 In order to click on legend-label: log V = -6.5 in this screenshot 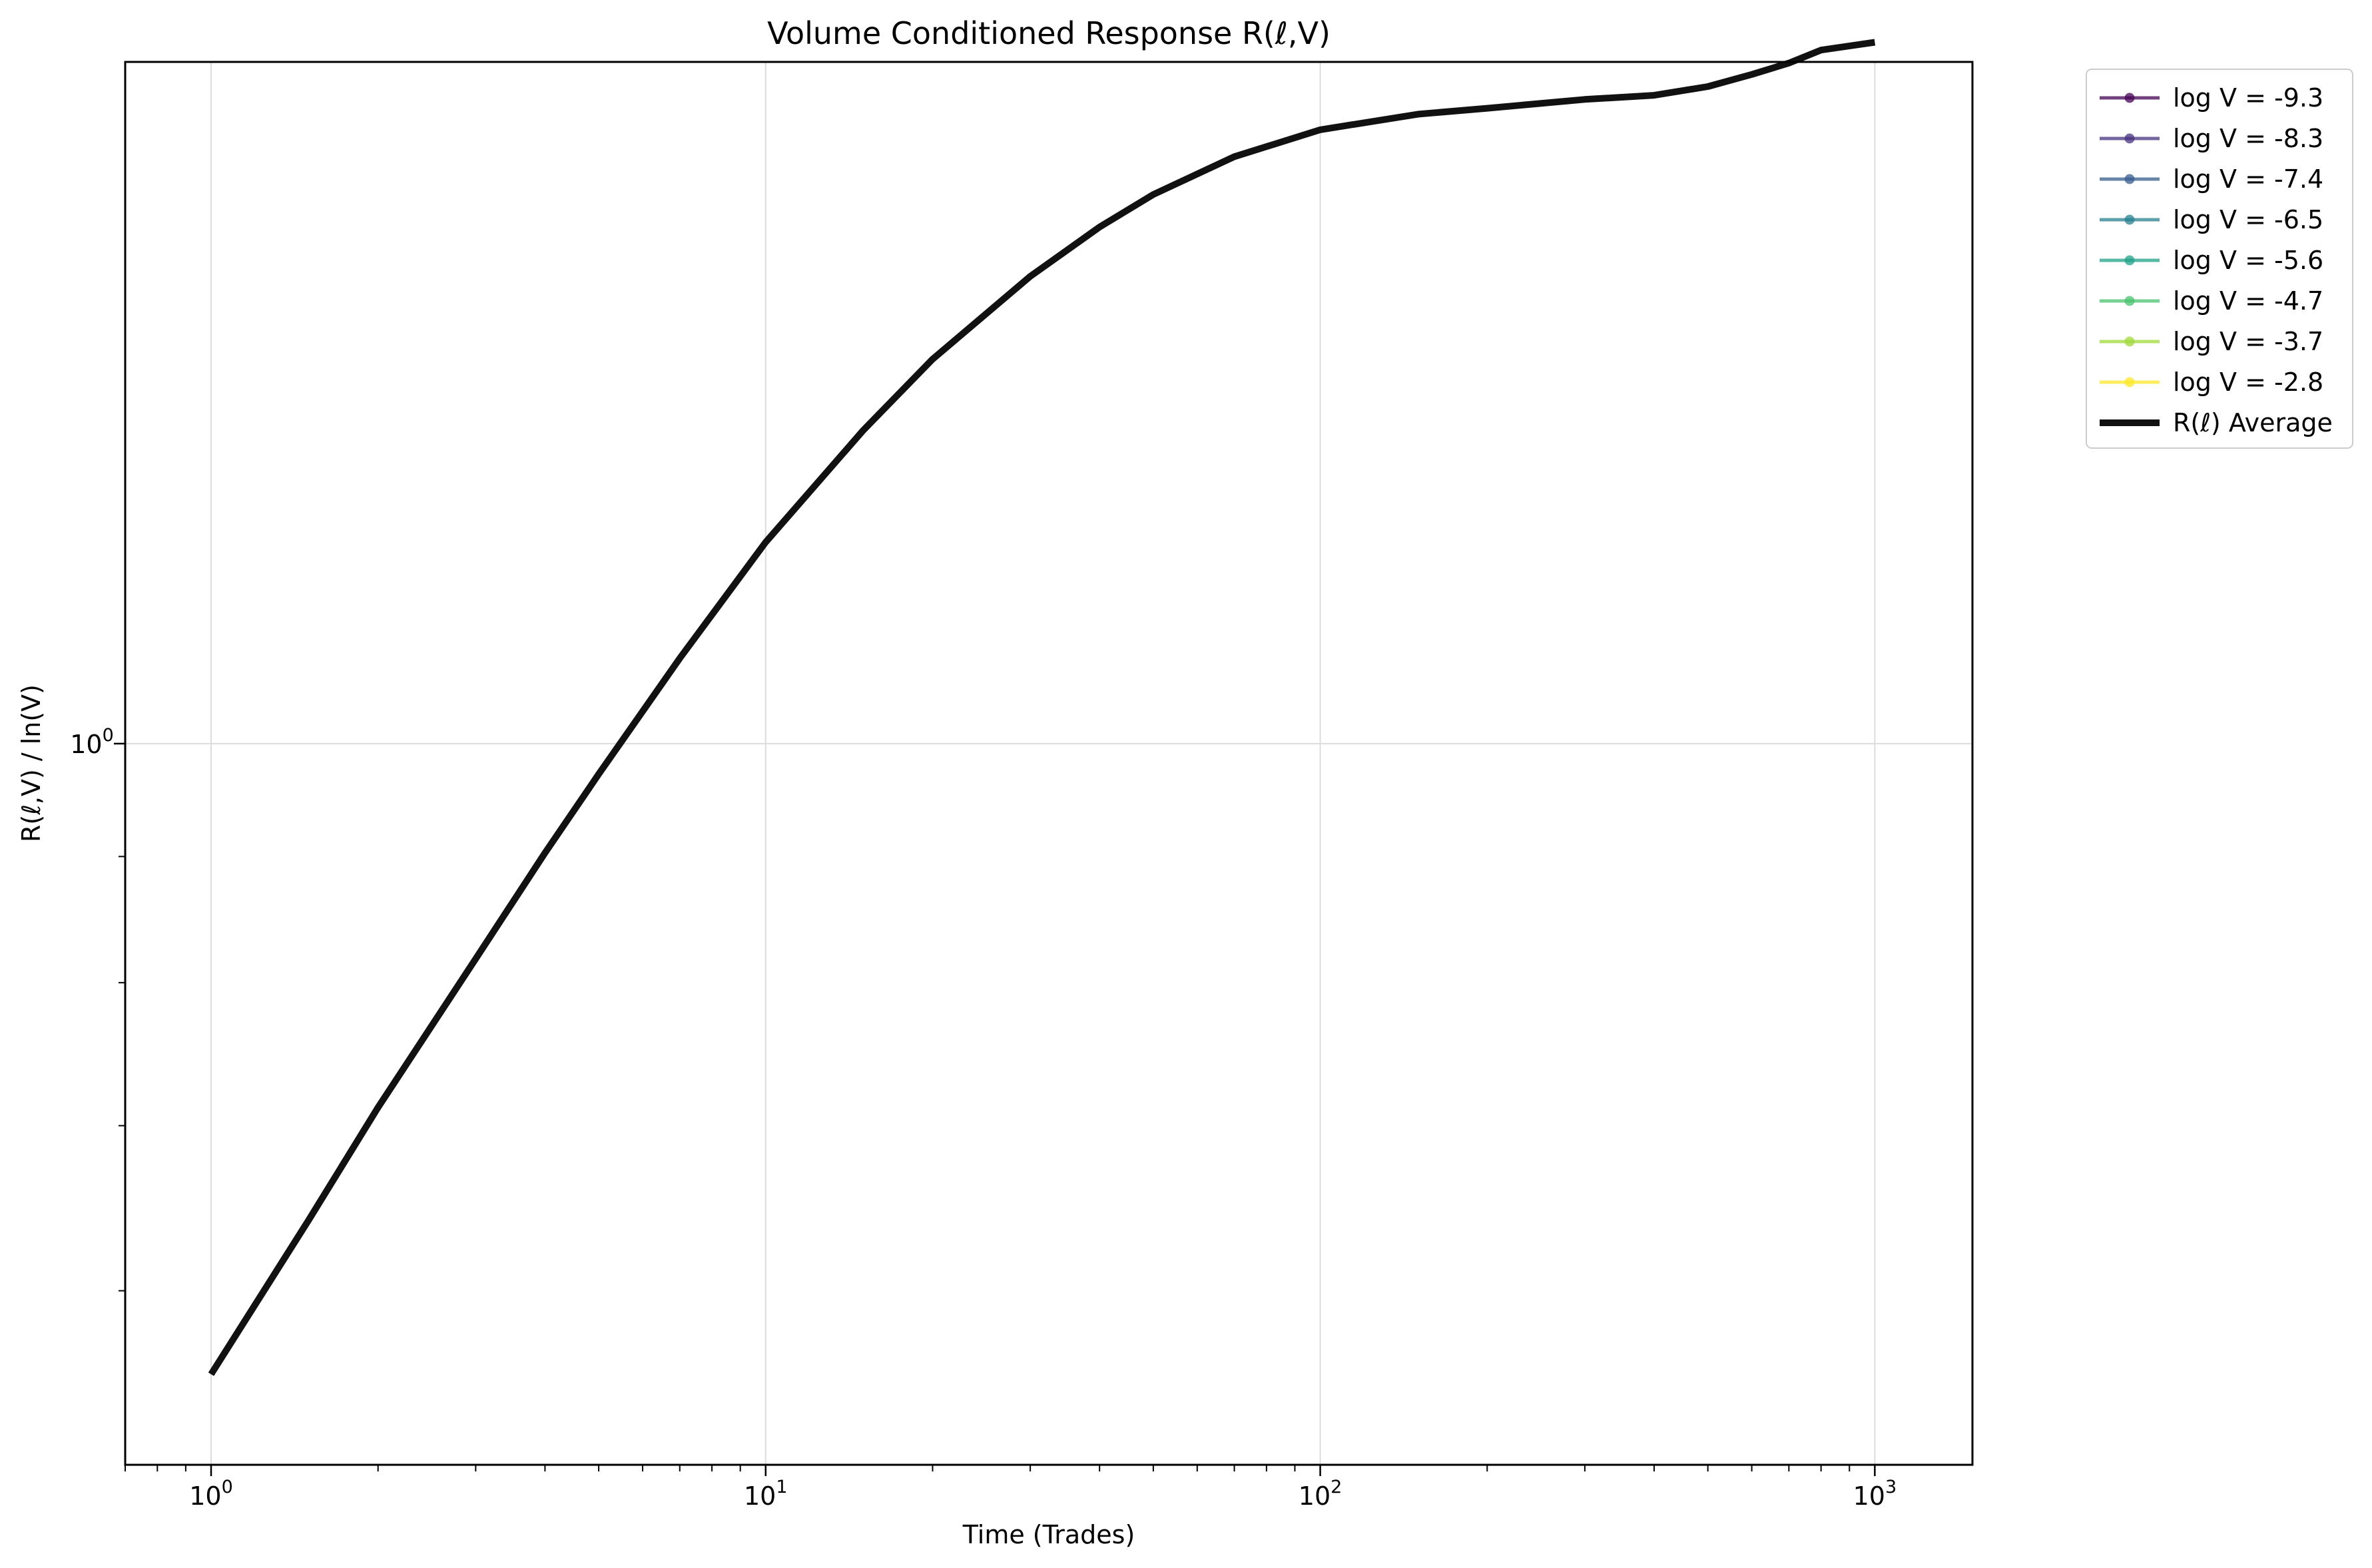, I will do `click(2248, 219)`.